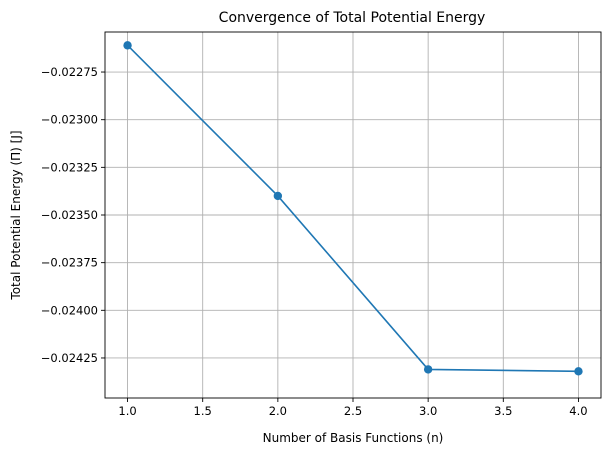 The height and width of the screenshot is (455, 613). I want to click on x-axis-ticks: 1.0 1.5 2.0 2.5 3.0 3.5 4.0, so click(353, 408).